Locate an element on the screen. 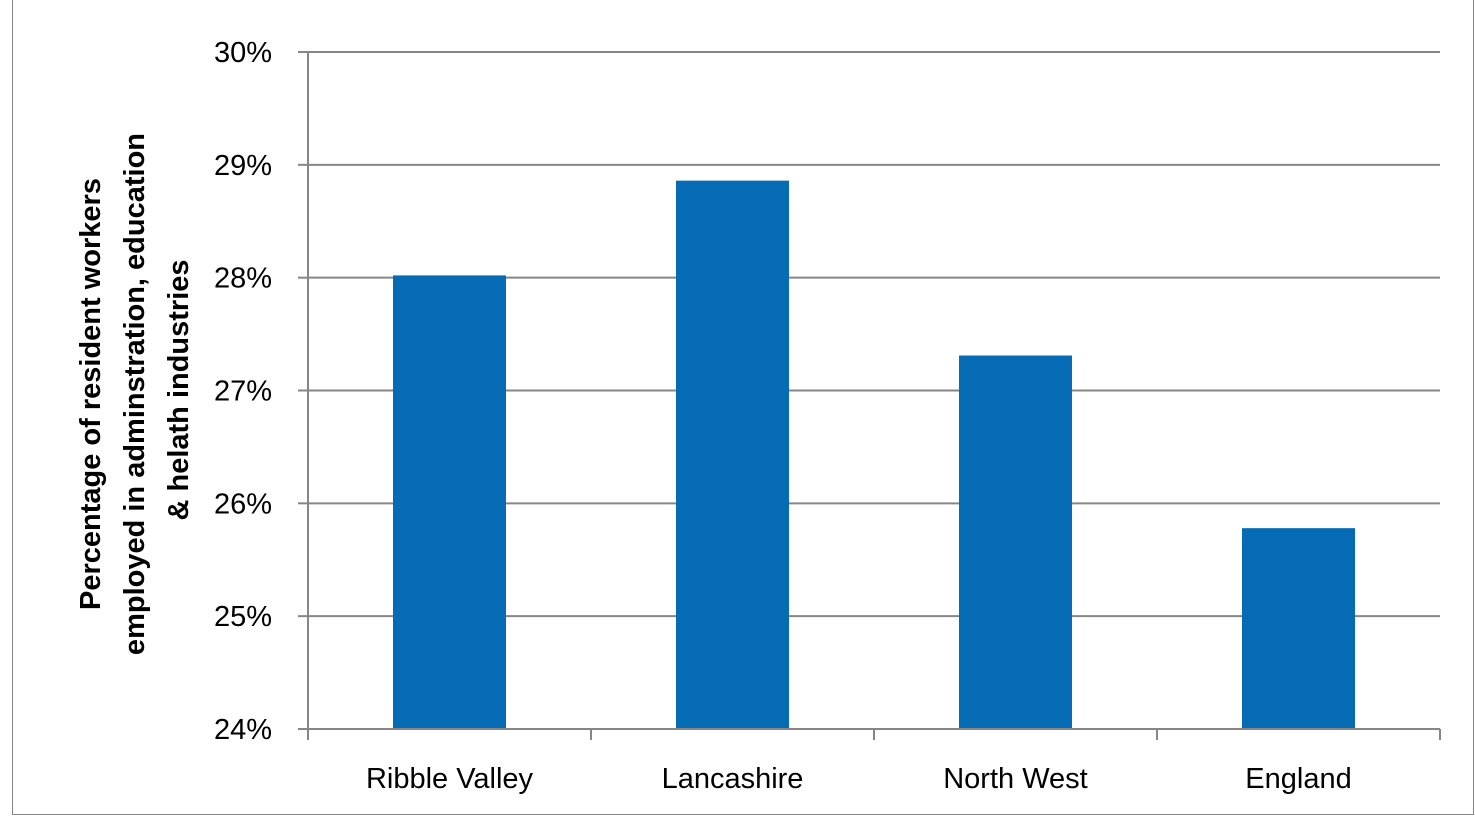 Image resolution: width=1475 pixels, height=817 pixels. y-tick-label: 27% is located at coordinates (243, 392).